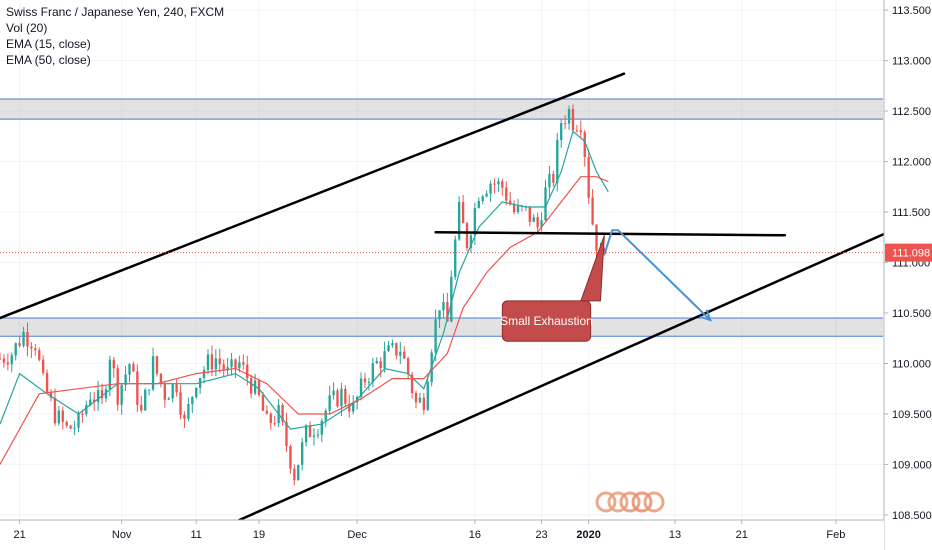  Describe the element at coordinates (911, 364) in the screenshot. I see `price-tick-label-3: 110.000` at that location.